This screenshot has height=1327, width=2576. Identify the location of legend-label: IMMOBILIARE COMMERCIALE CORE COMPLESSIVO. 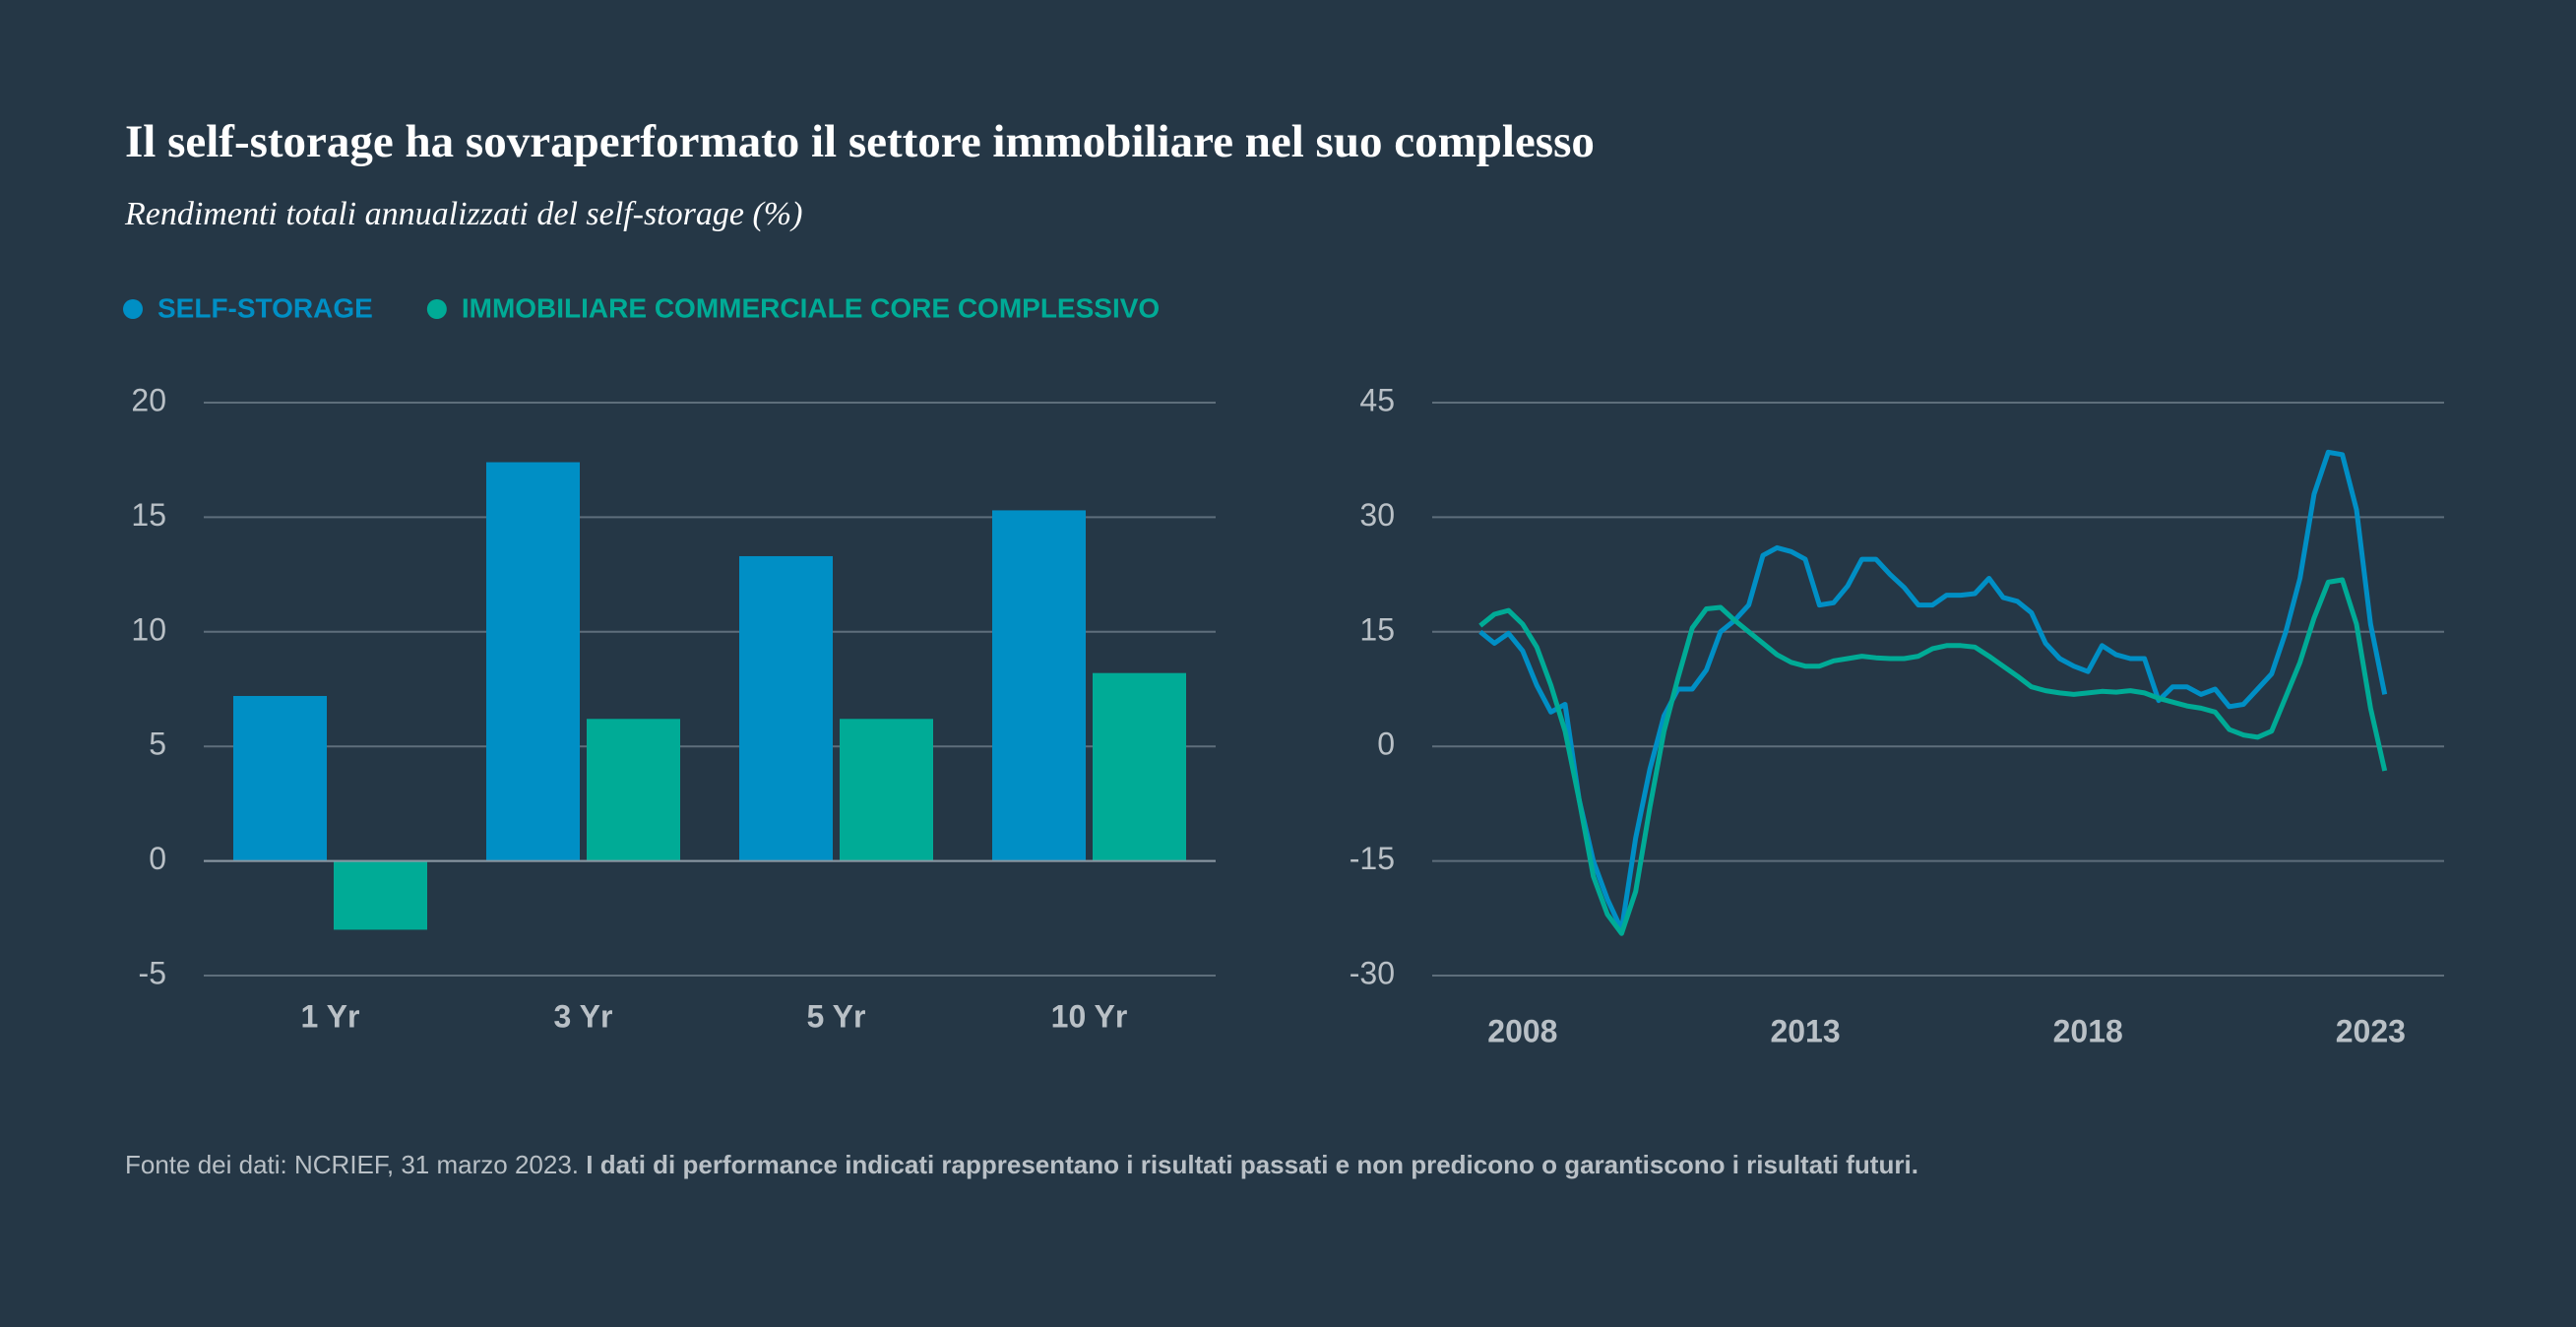
(811, 307).